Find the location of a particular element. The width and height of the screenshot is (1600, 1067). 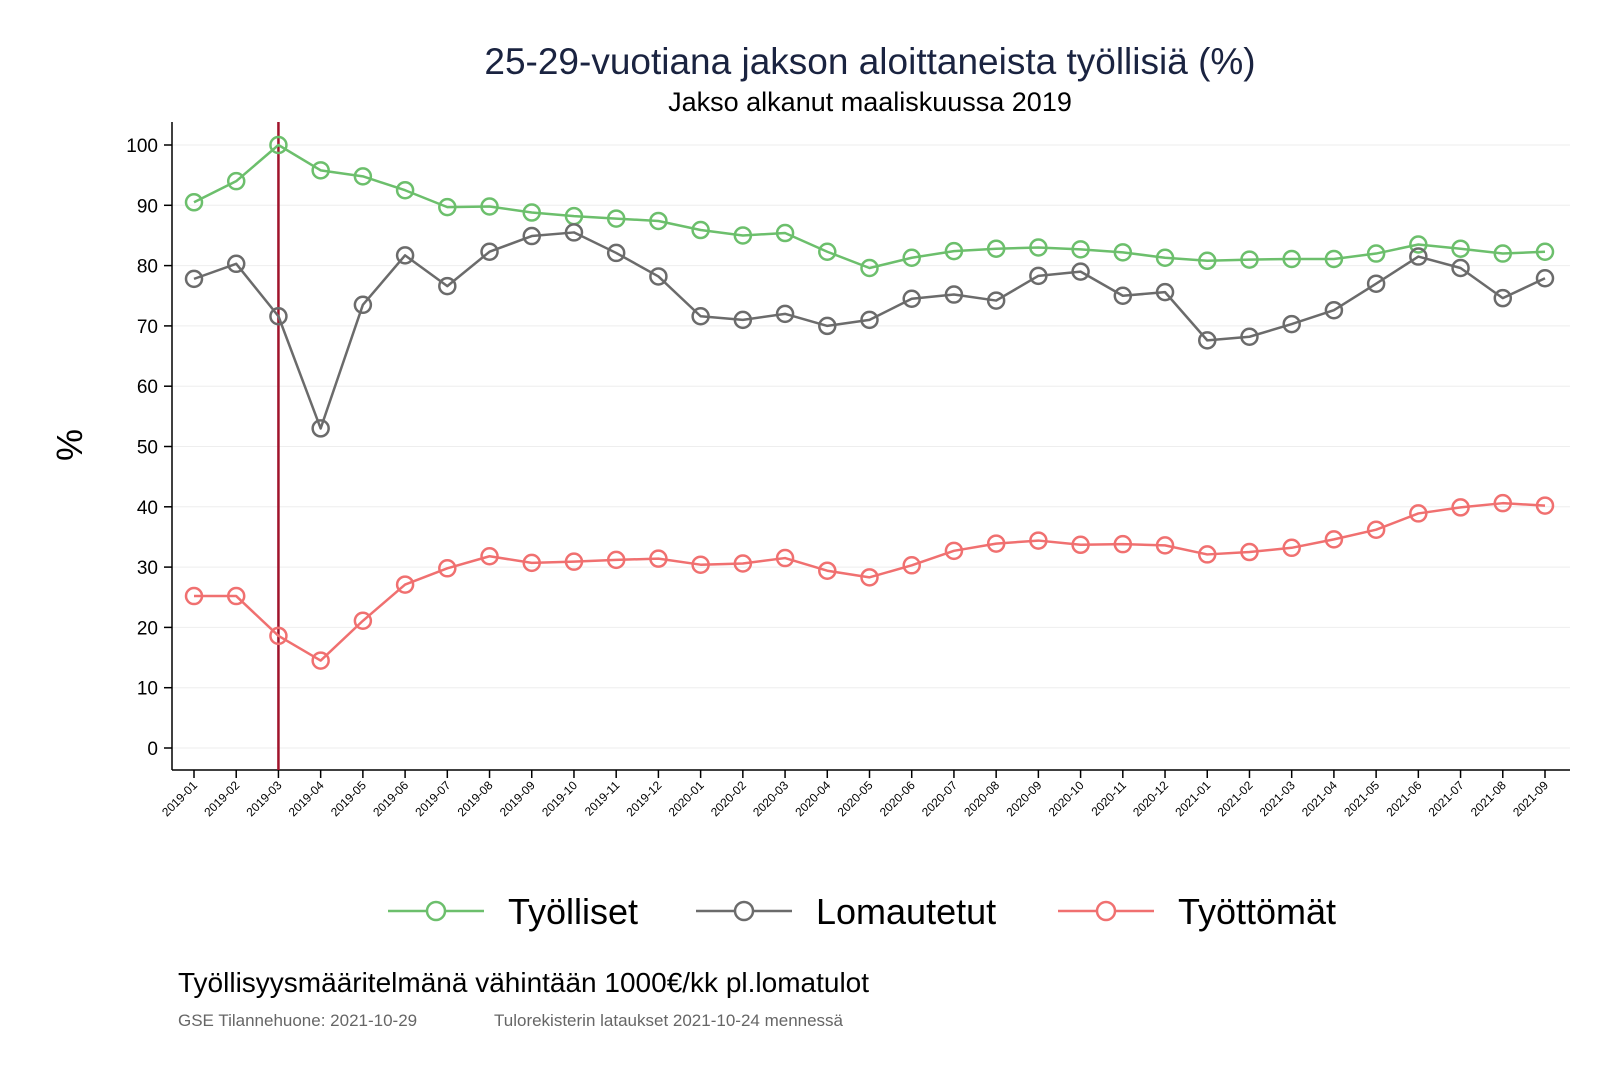

x-tick-label-2019-09: 2019-09 is located at coordinates (517, 798).